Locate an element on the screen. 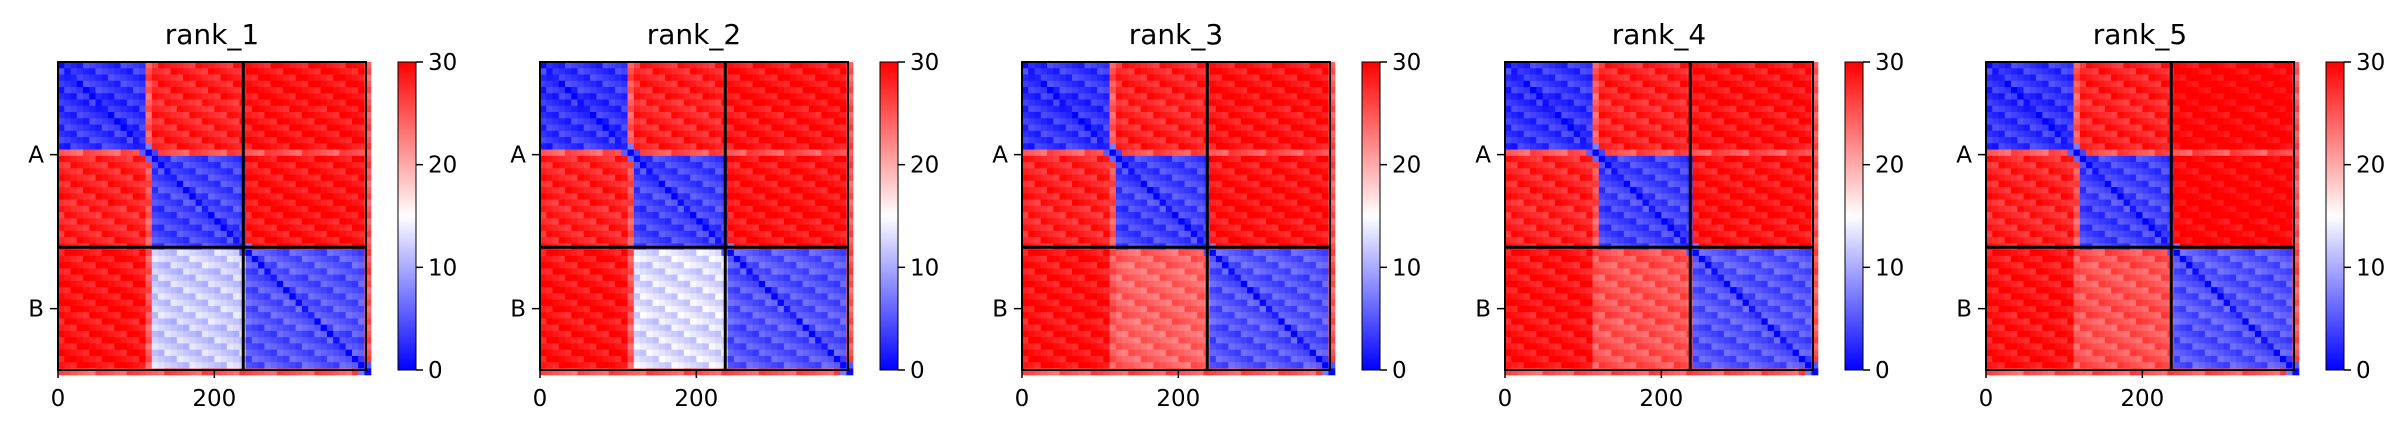  colorbar-tick-label: 0 is located at coordinates (435, 371).